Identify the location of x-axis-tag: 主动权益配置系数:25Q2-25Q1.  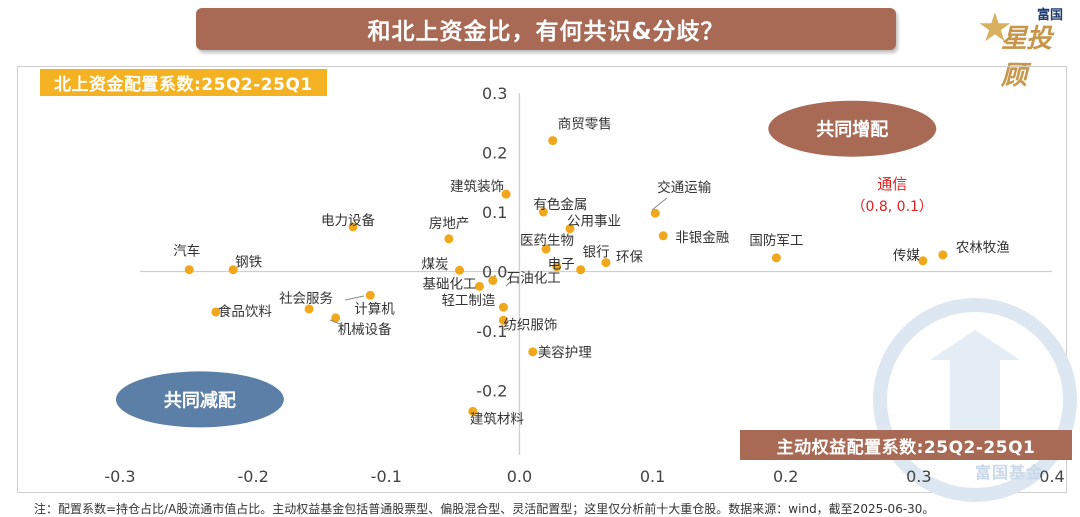
(906, 445).